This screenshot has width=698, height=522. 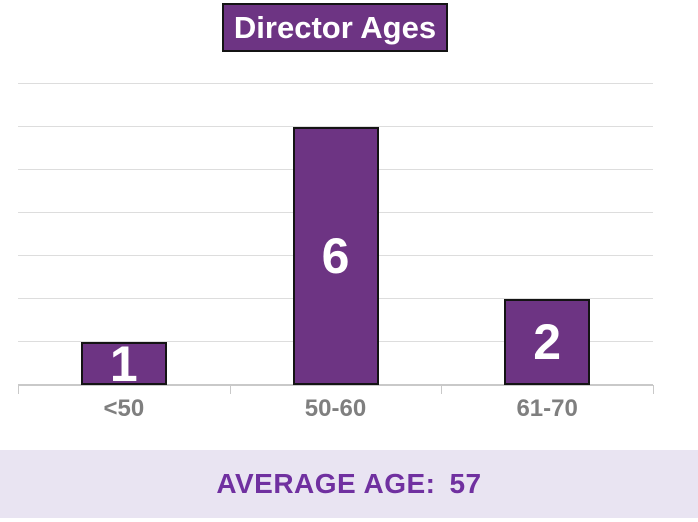 I want to click on chart-title: Director Ages, so click(x=335, y=27).